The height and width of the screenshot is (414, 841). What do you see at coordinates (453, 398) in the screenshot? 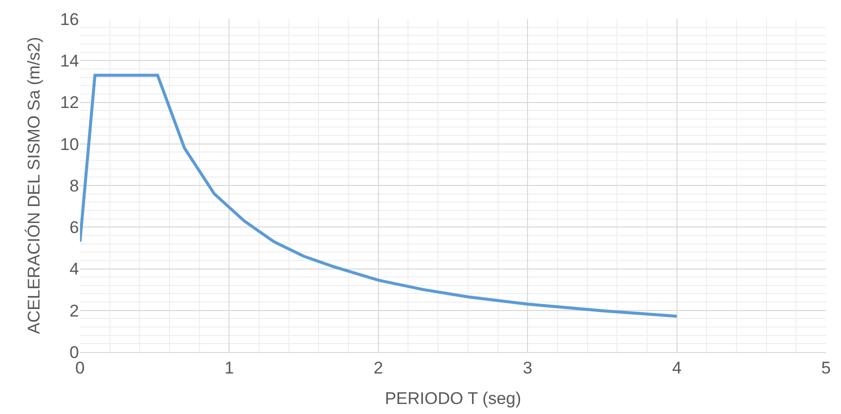
I see `x-axis-title: PERIODO T (seg)` at bounding box center [453, 398].